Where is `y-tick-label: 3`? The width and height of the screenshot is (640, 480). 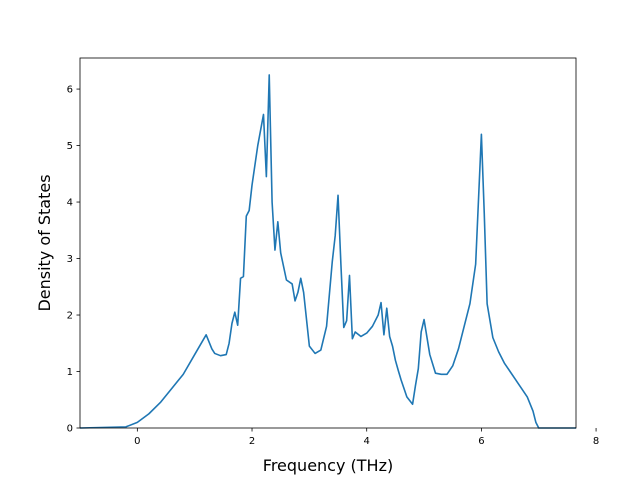 y-tick-label: 3 is located at coordinates (70, 259).